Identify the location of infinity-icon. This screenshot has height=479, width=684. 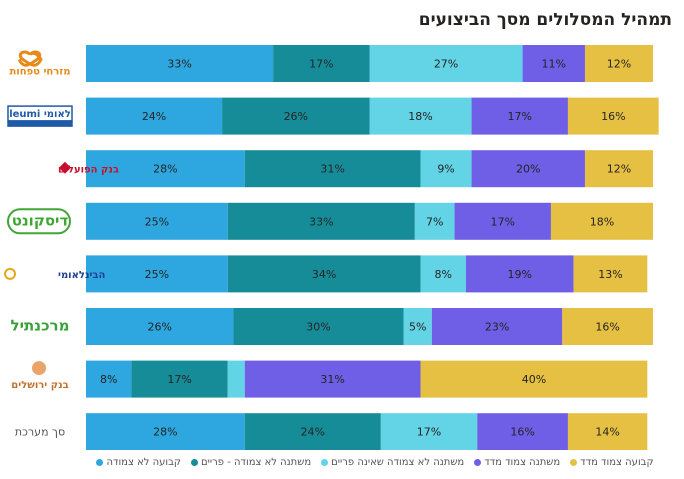
(29, 58).